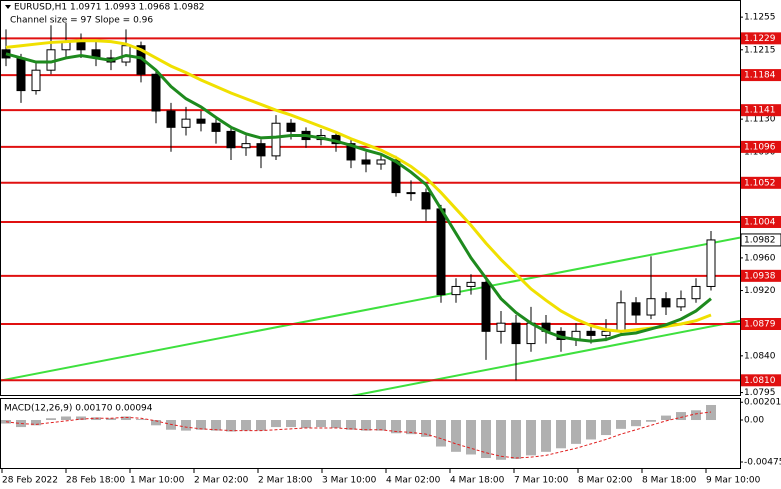 The width and height of the screenshot is (781, 489). I want to click on x-tick-label: 28 Feb 18:00, so click(95, 481).